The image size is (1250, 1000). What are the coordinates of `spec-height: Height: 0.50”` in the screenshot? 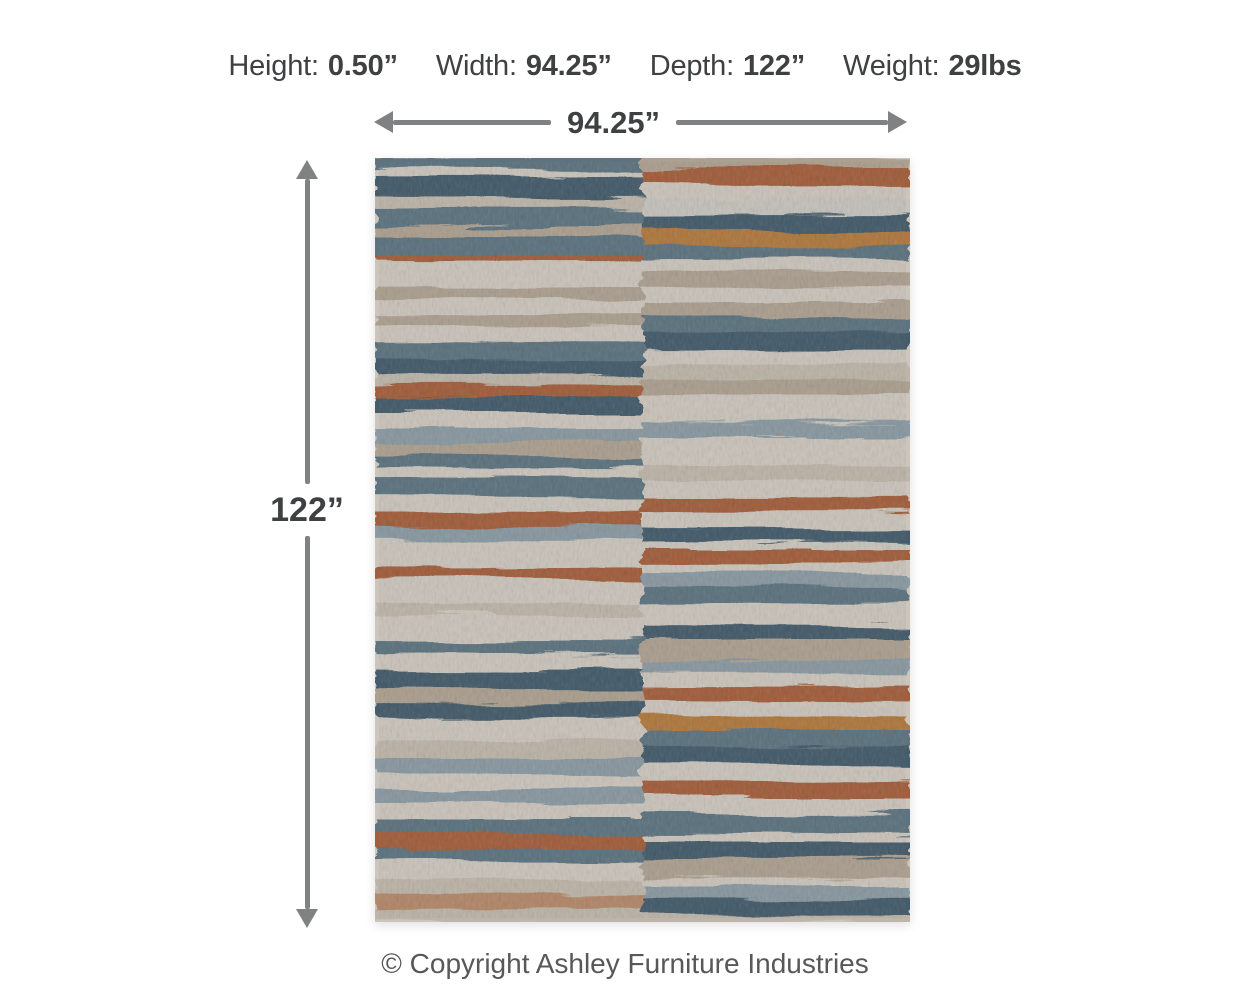 It's located at (313, 66).